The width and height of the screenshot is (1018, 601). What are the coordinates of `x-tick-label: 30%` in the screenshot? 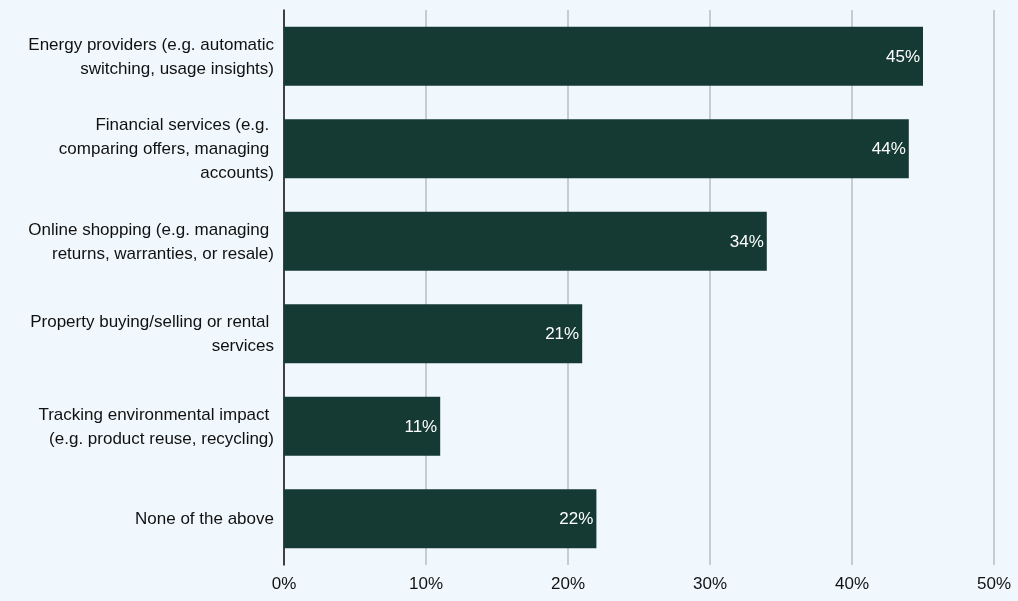 It's located at (710, 583).